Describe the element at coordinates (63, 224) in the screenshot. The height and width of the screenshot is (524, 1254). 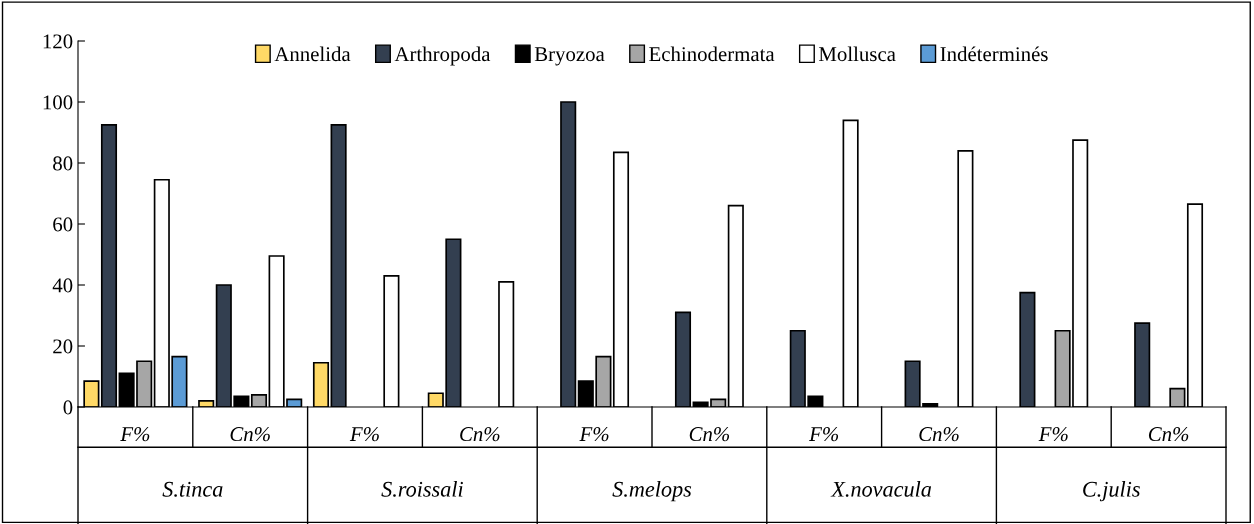
I see `y-tick-label: 60` at that location.